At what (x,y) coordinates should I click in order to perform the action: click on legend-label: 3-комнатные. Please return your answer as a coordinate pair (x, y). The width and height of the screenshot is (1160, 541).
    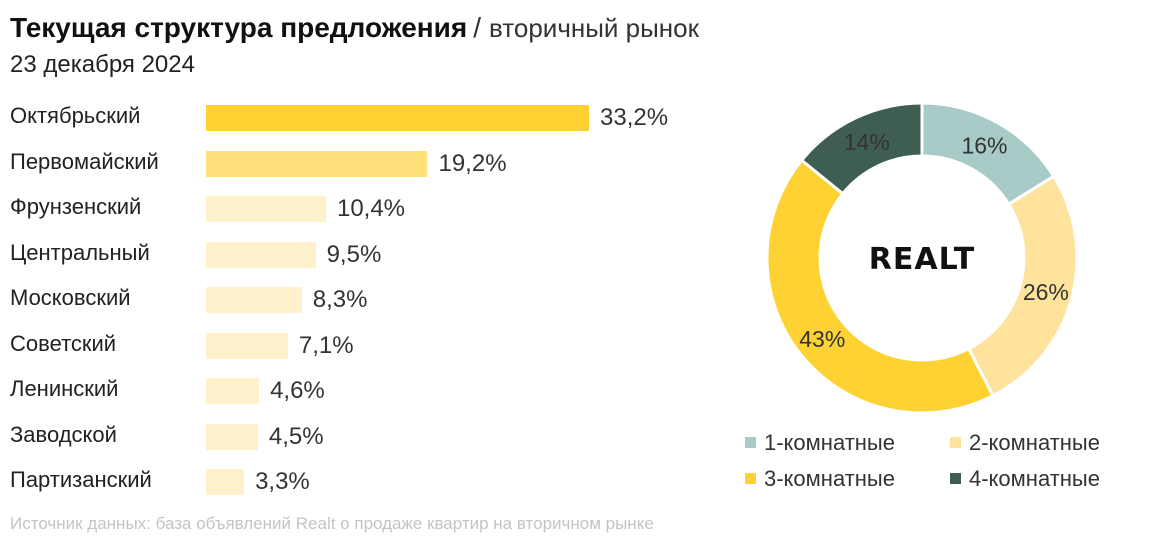
    Looking at the image, I should click on (829, 478).